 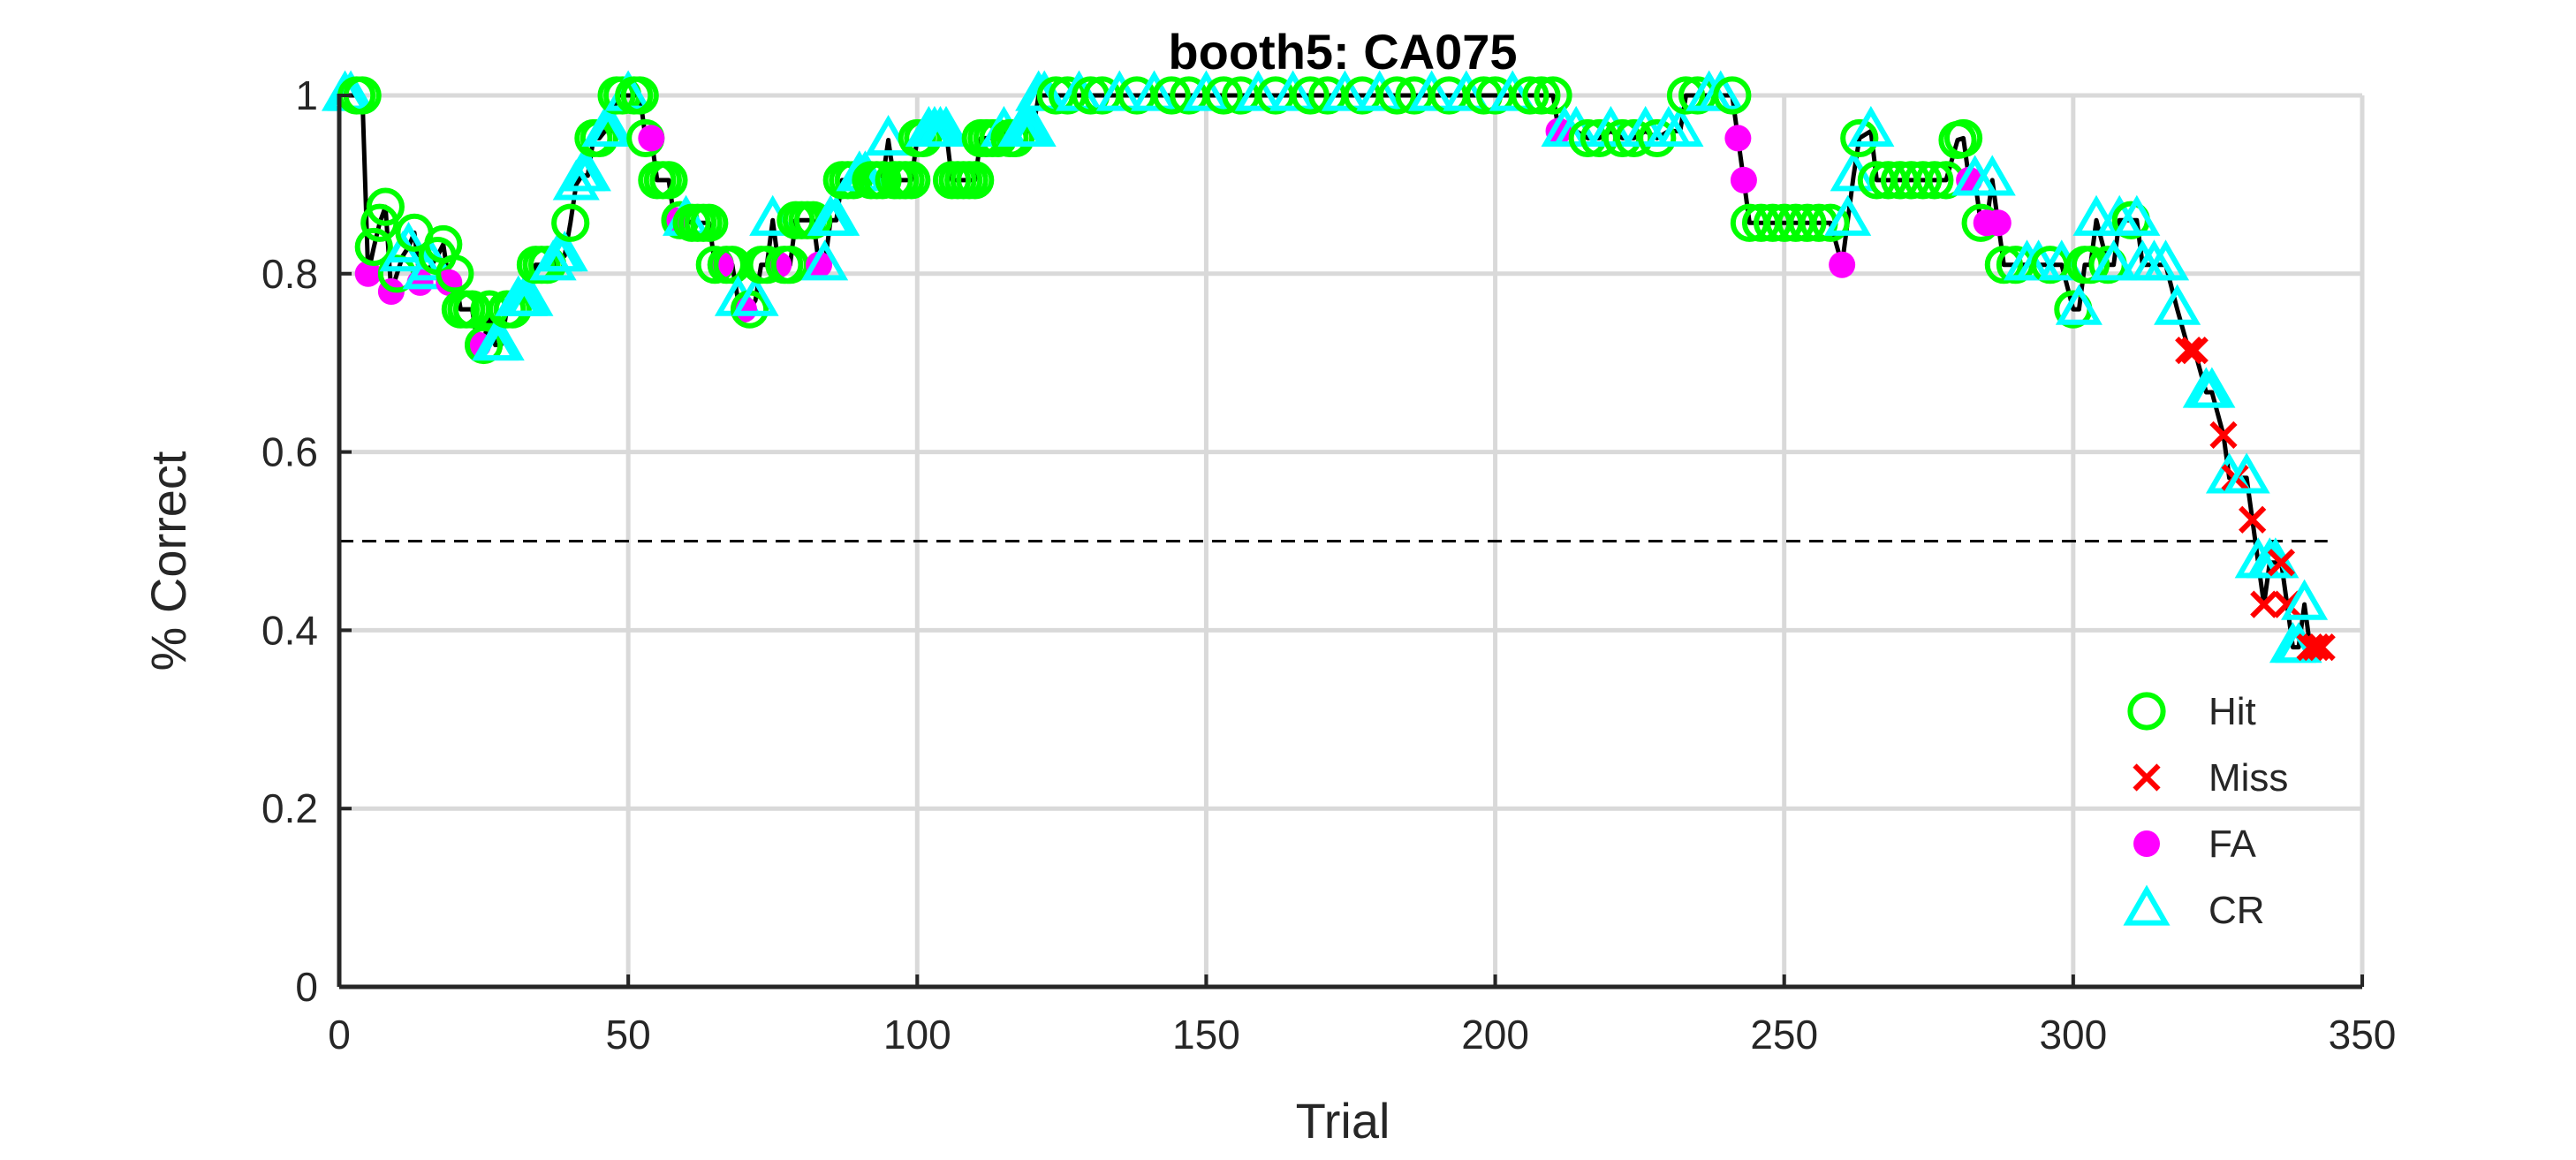 What do you see at coordinates (2363, 1035) in the screenshot?
I see `x-tick-label: 350` at bounding box center [2363, 1035].